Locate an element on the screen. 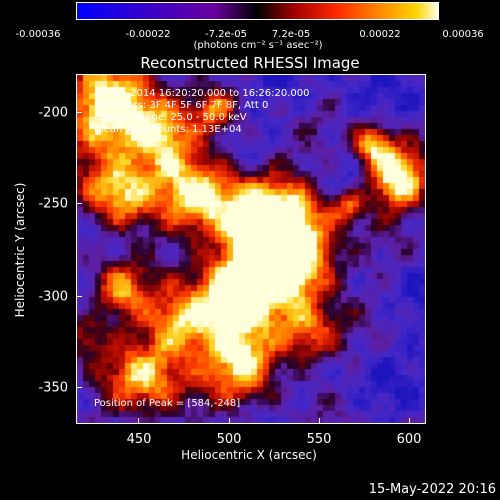 This screenshot has height=500, width=500. colorbar-tick-label: 0.00022 is located at coordinates (380, 34).